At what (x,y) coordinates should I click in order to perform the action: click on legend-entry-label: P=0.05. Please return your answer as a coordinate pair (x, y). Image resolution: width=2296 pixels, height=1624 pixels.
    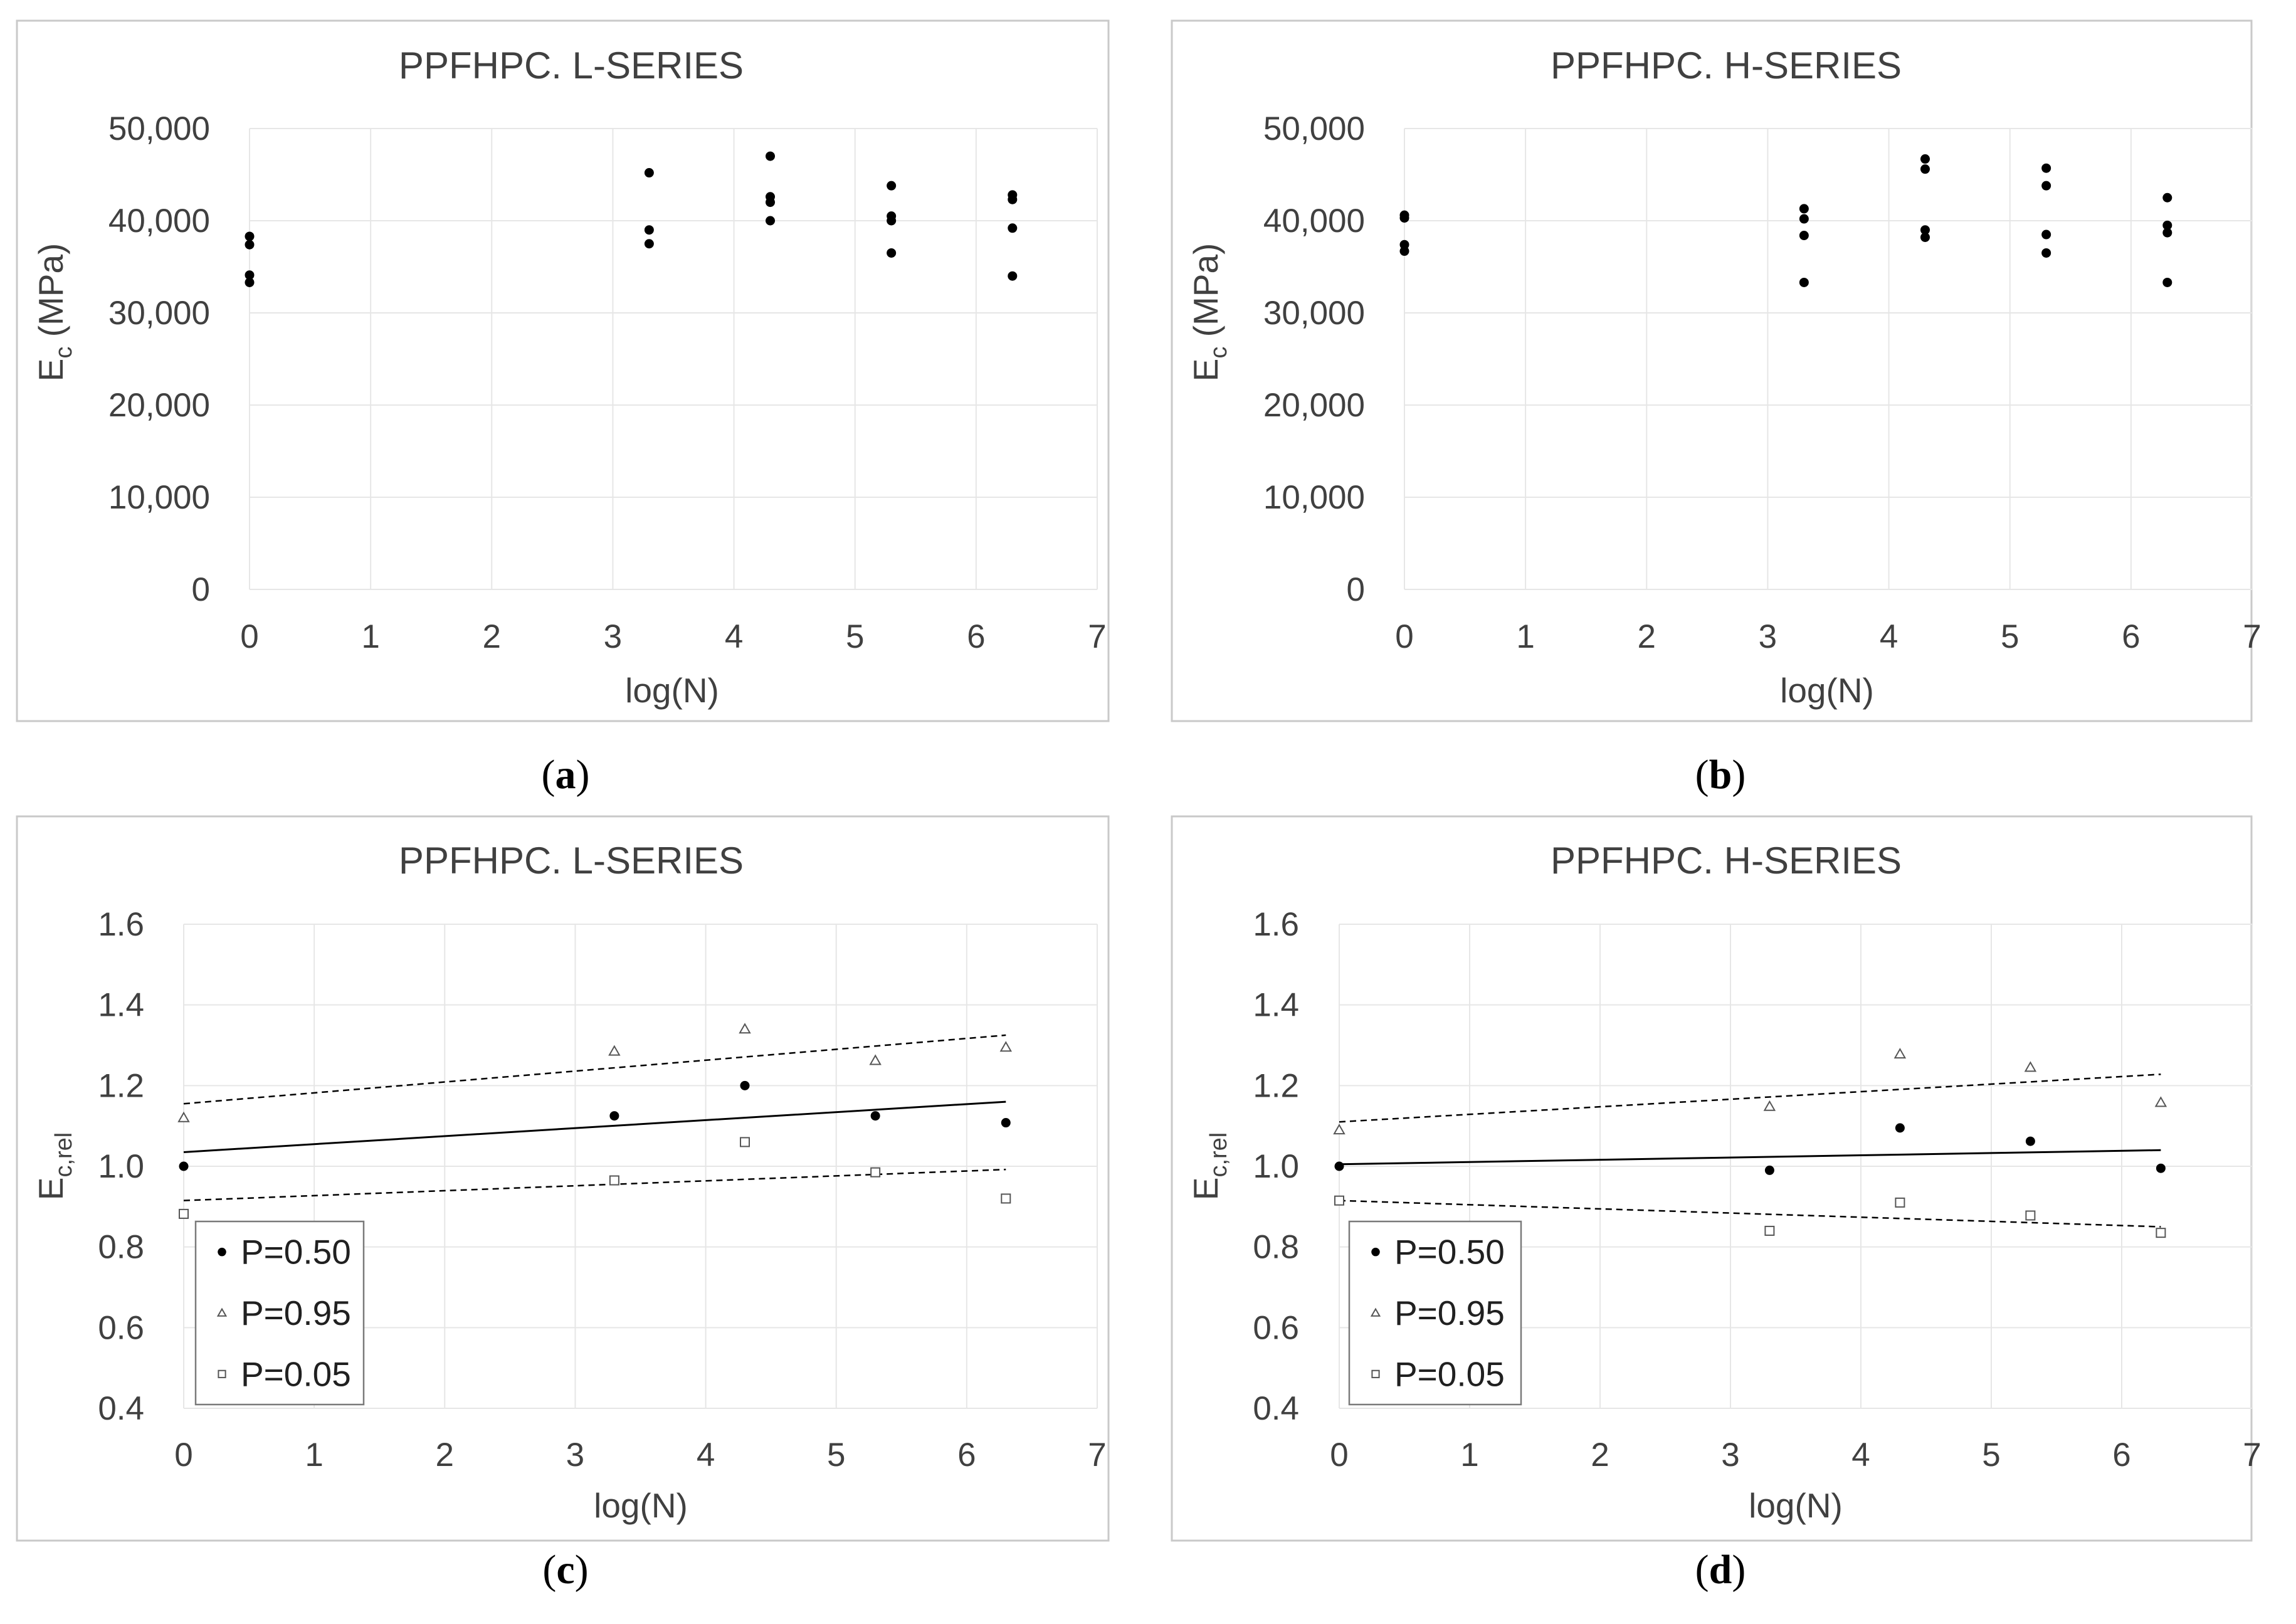
    Looking at the image, I should click on (1449, 1374).